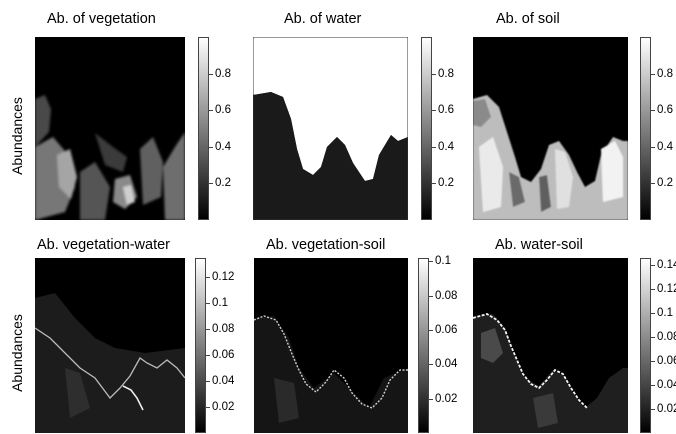 Image resolution: width=676 pixels, height=434 pixels. Describe the element at coordinates (645, 345) in the screenshot. I see `colorbar-water-soil` at that location.